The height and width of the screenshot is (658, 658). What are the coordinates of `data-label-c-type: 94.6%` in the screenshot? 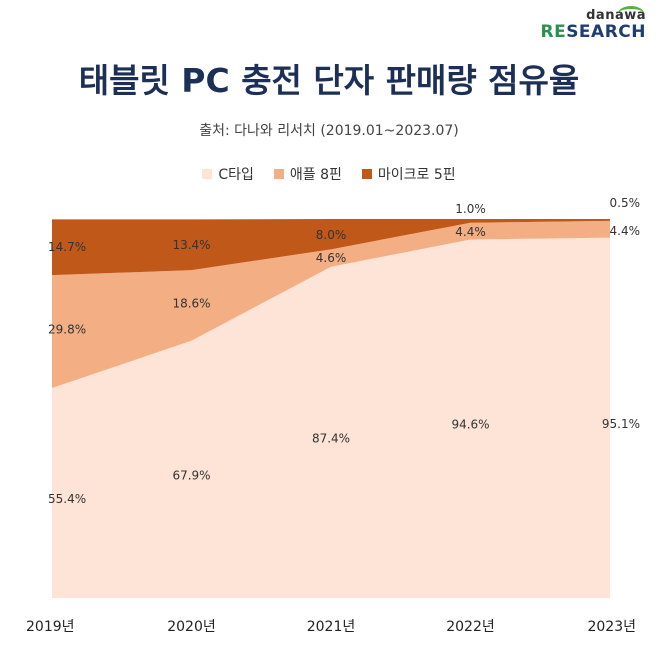 It's located at (470, 425).